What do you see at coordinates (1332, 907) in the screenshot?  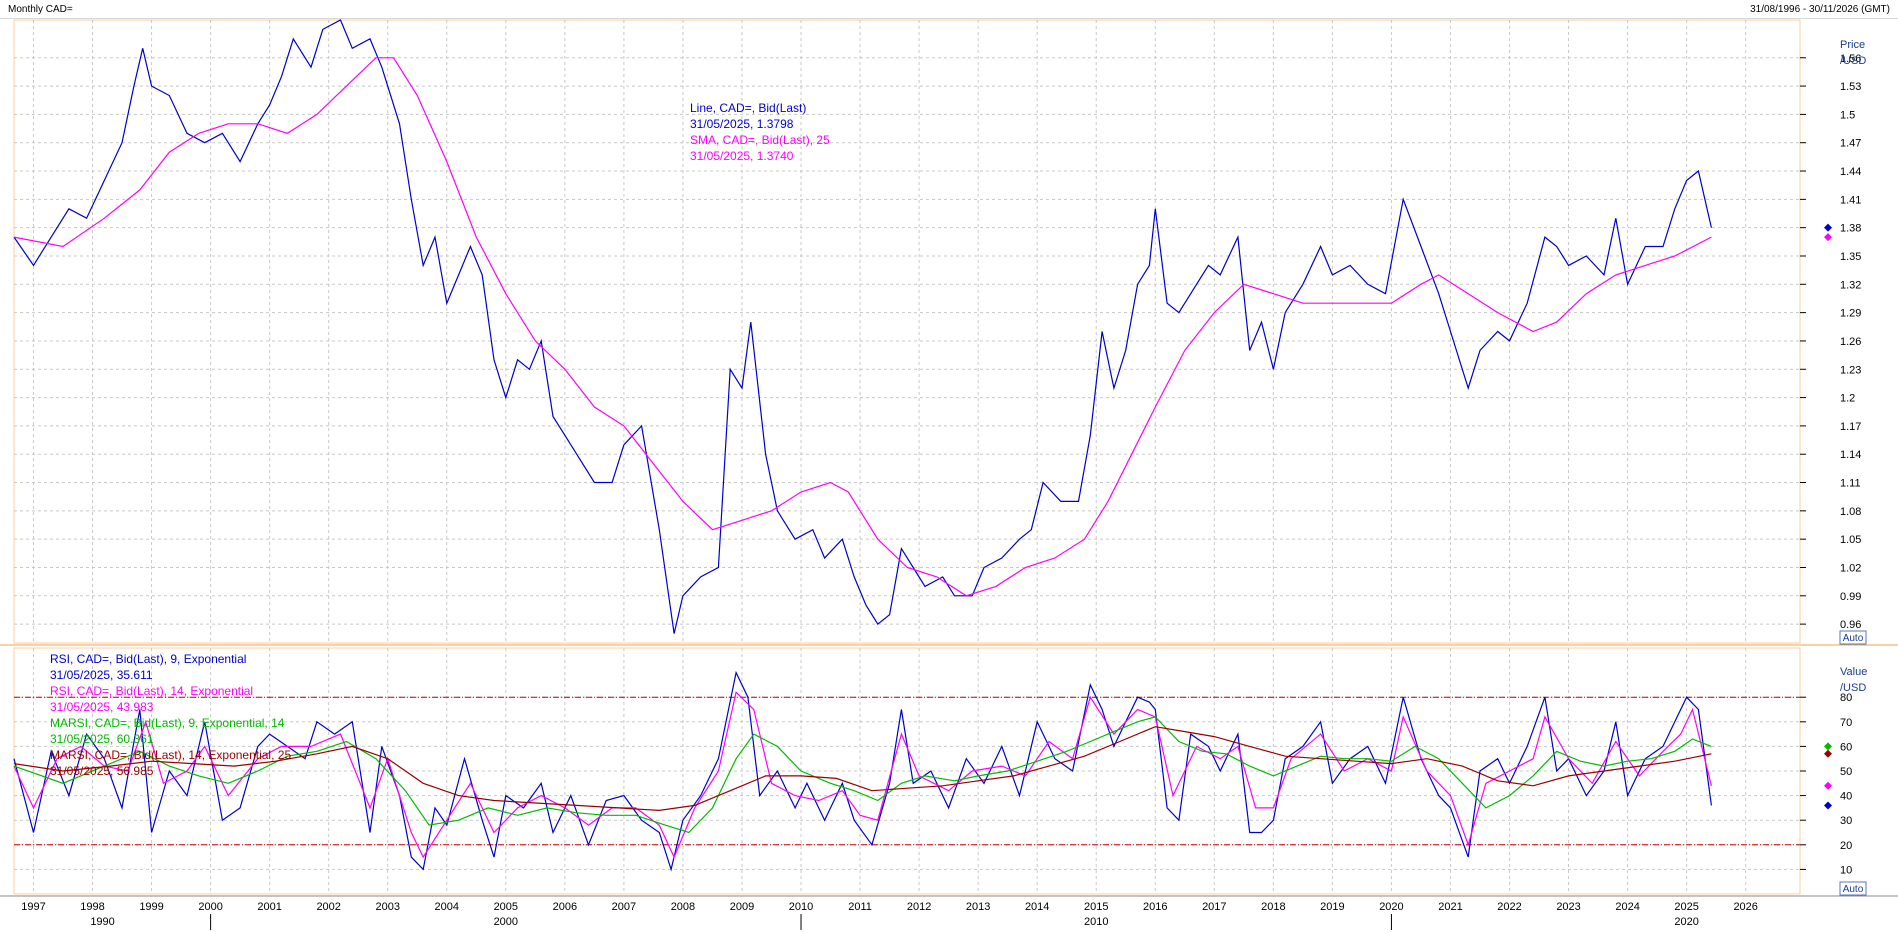 I see `year-label: 2019` at bounding box center [1332, 907].